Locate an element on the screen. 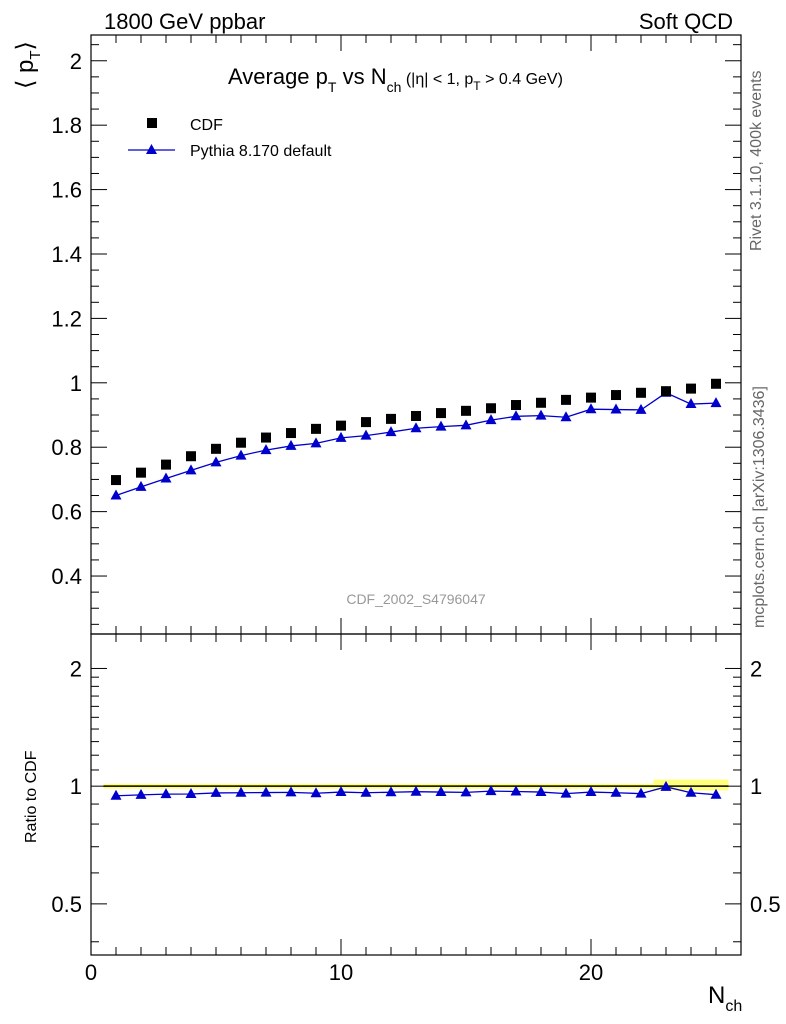  title-cuts-sub: T is located at coordinates (477, 86).